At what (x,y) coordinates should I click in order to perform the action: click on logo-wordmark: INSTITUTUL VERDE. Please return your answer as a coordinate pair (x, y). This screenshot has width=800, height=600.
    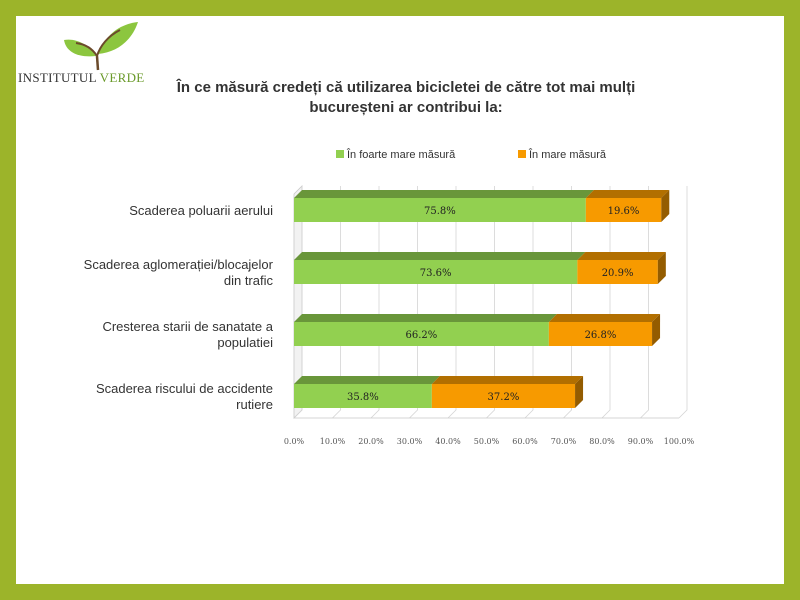
    Looking at the image, I should click on (81, 78).